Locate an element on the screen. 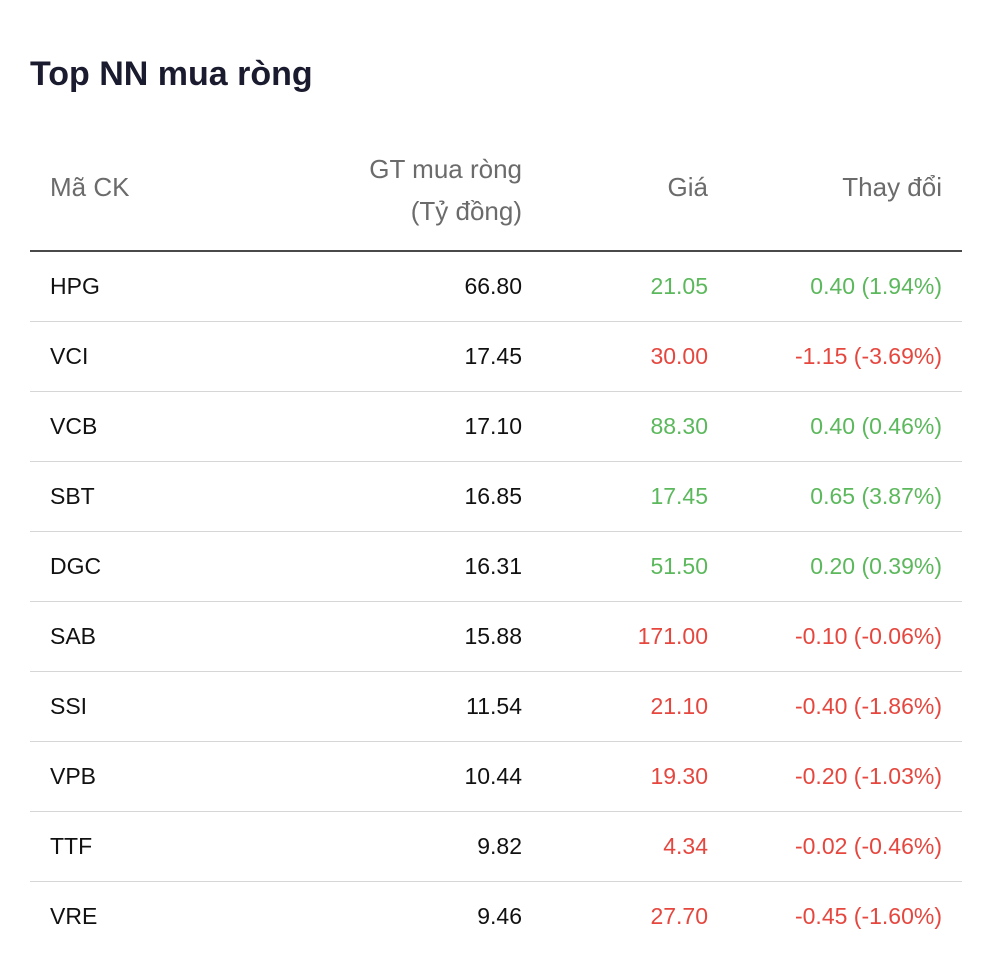  price: 17.45 is located at coordinates (679, 496).